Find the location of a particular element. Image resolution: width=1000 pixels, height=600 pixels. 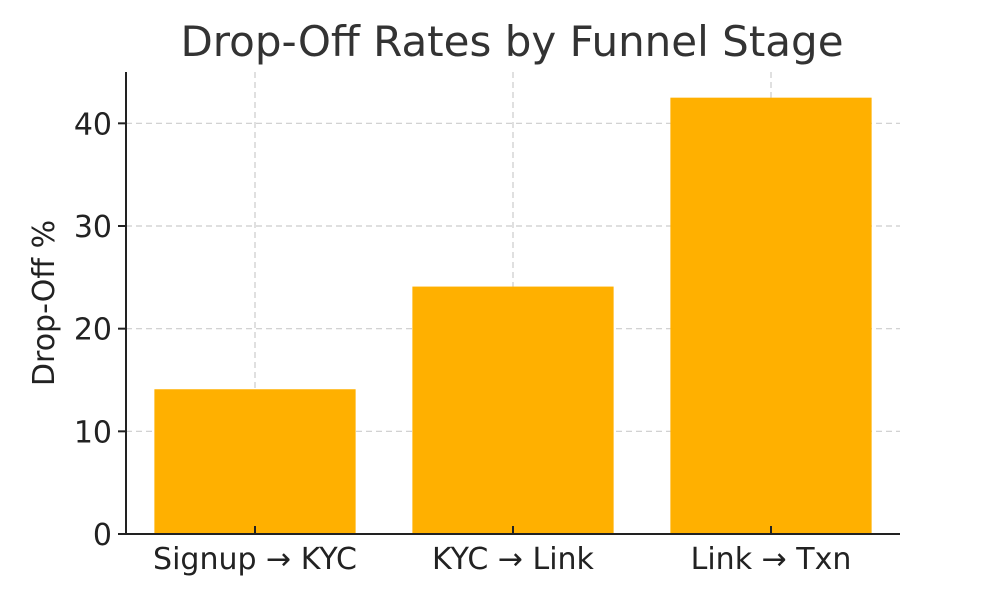

y-axis-label: Drop-Off % is located at coordinates (44, 303).